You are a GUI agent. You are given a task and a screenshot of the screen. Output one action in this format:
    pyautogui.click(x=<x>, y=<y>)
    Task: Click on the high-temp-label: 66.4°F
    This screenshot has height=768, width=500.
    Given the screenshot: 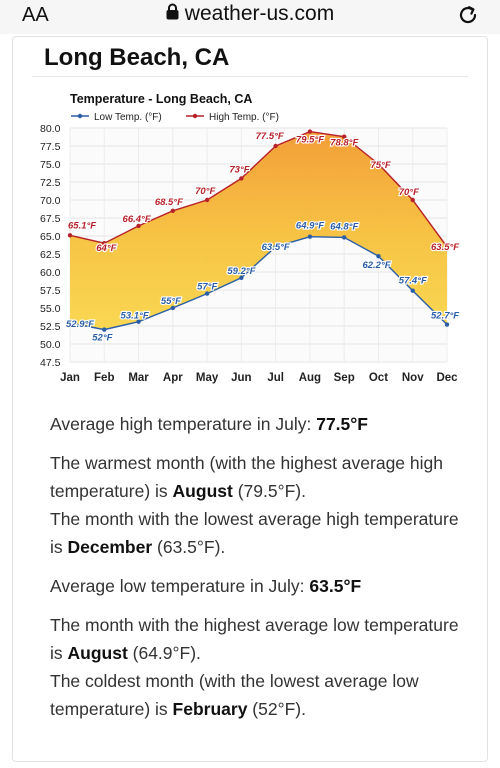 What is the action you would take?
    pyautogui.click(x=137, y=219)
    